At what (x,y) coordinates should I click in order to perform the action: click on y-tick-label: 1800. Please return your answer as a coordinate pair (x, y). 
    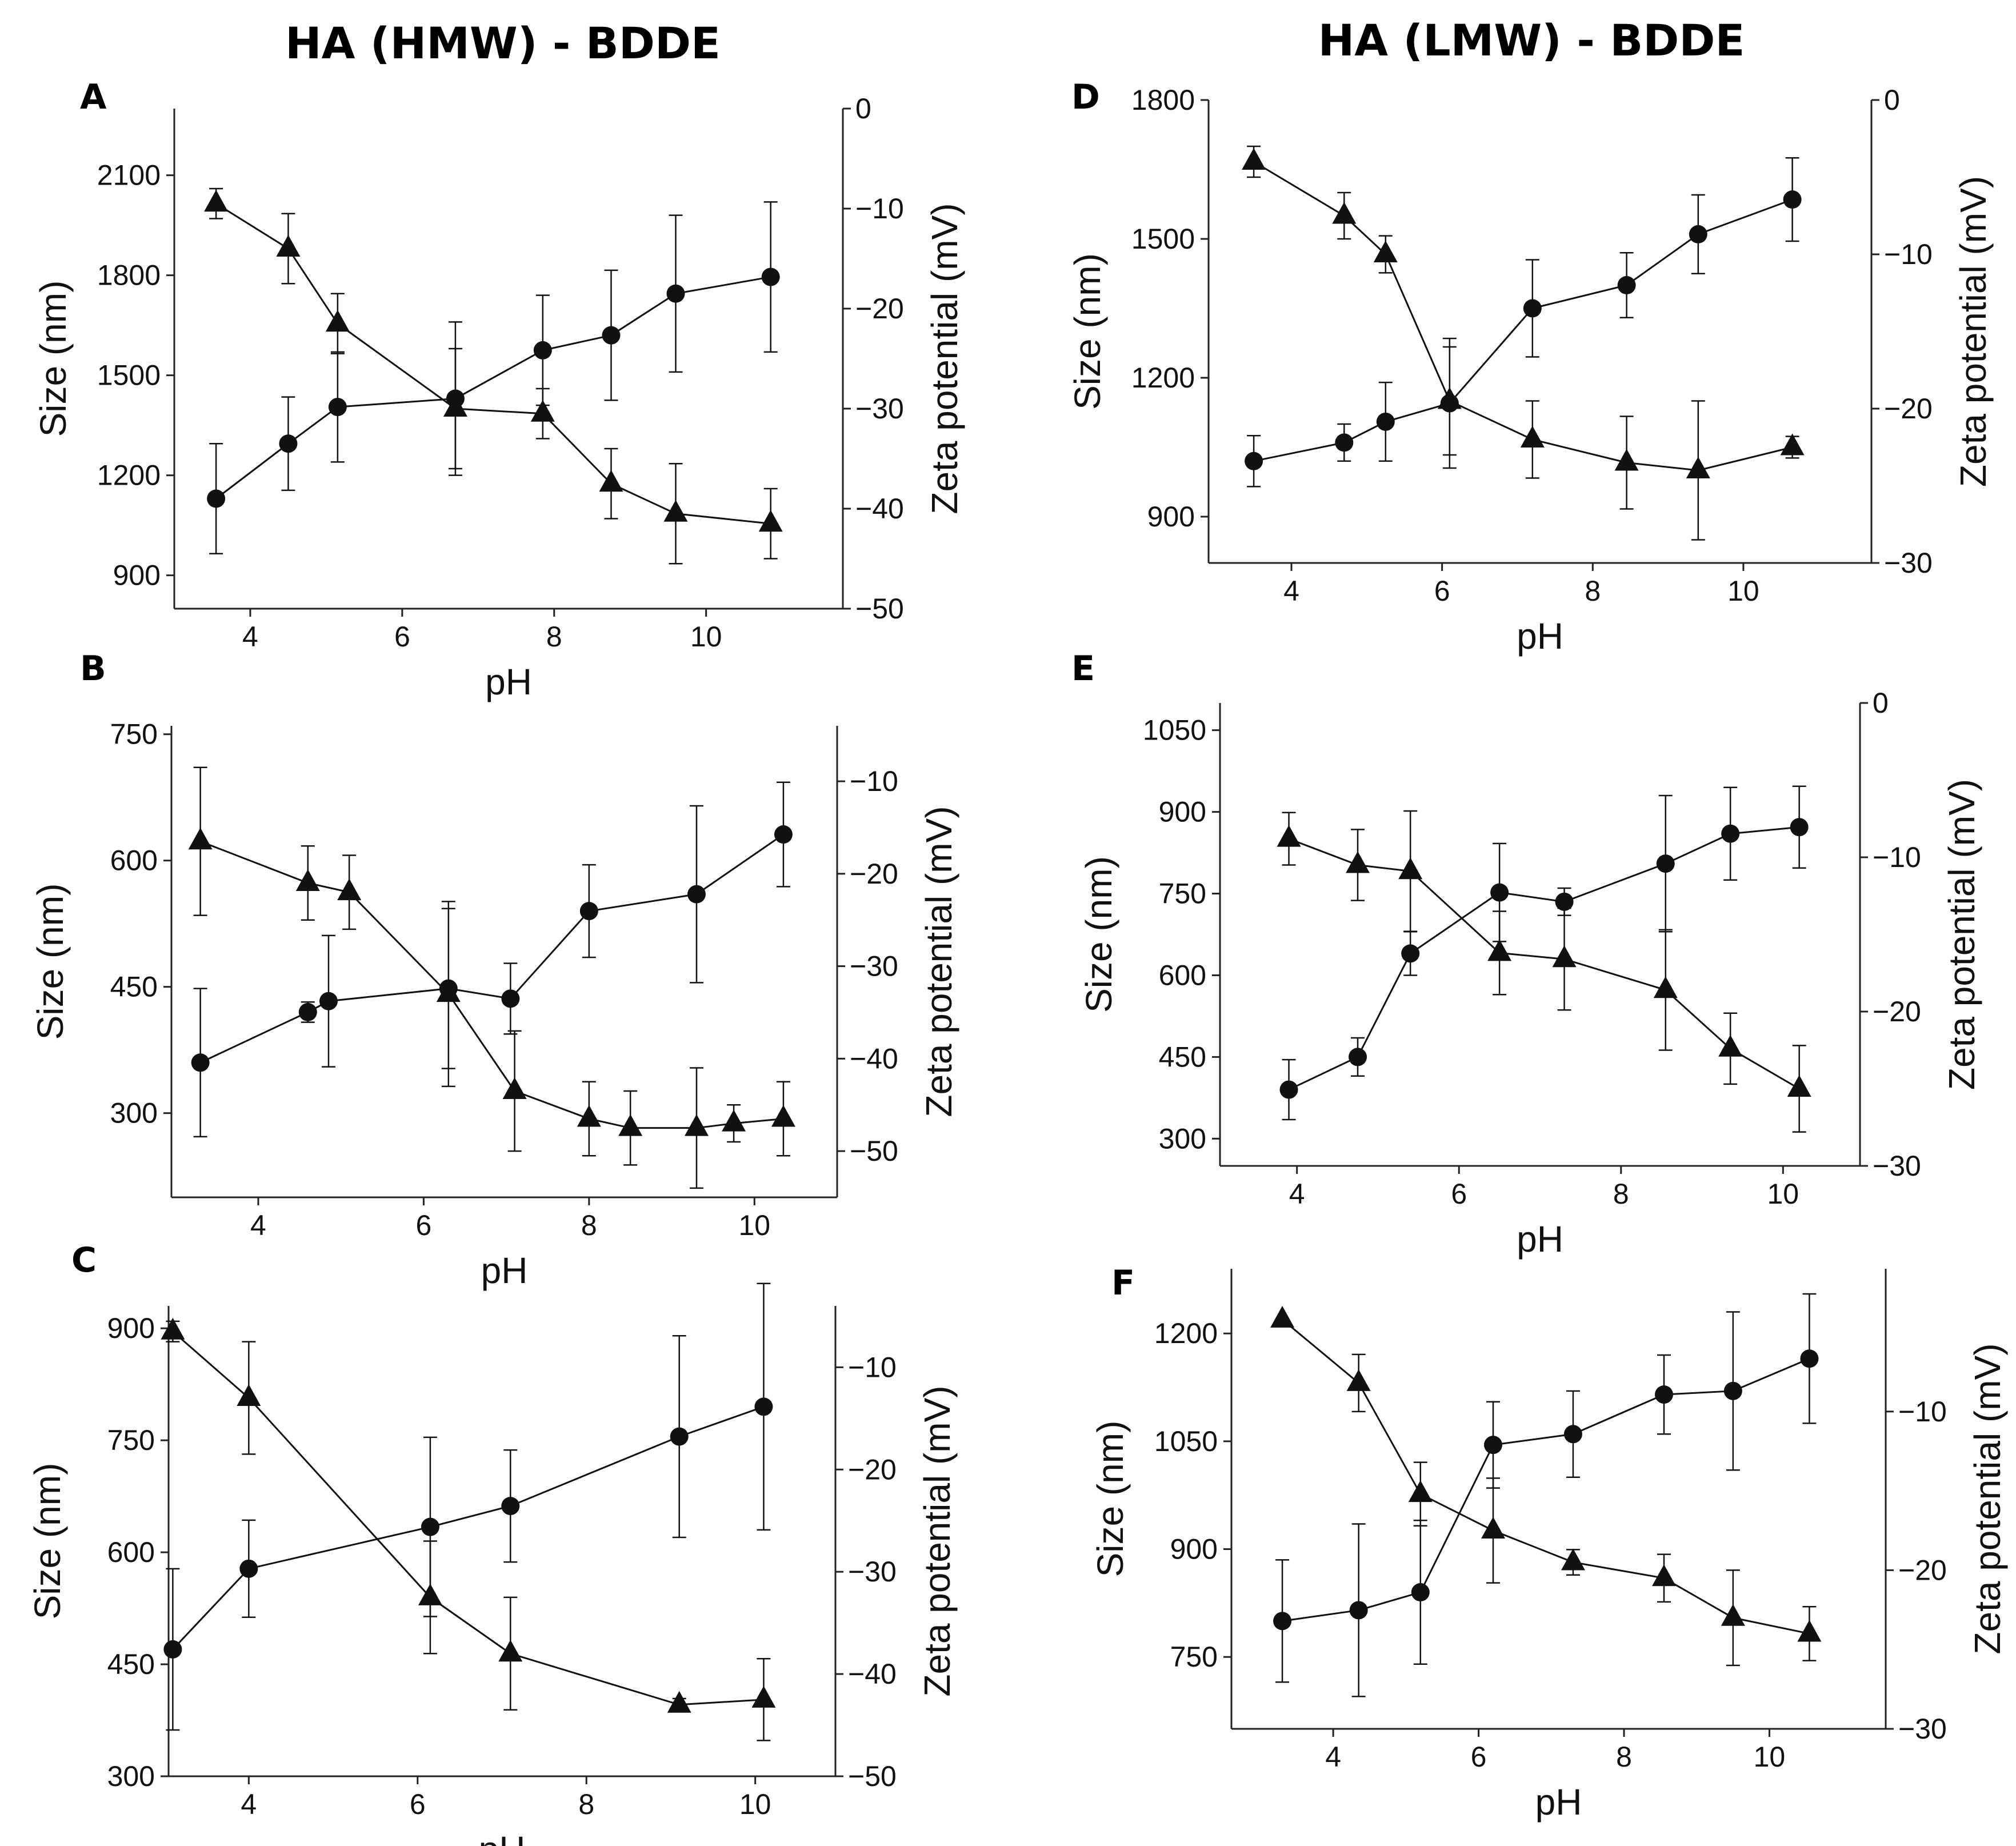
    Looking at the image, I should click on (1163, 100).